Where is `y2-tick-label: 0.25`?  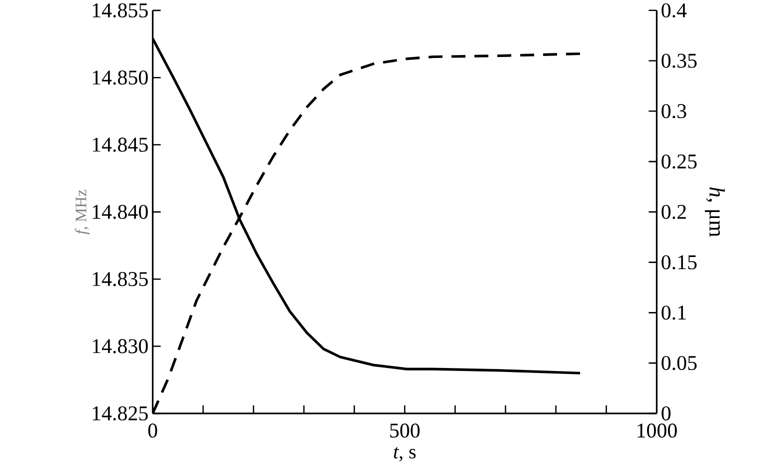 y2-tick-label: 0.25 is located at coordinates (679, 161).